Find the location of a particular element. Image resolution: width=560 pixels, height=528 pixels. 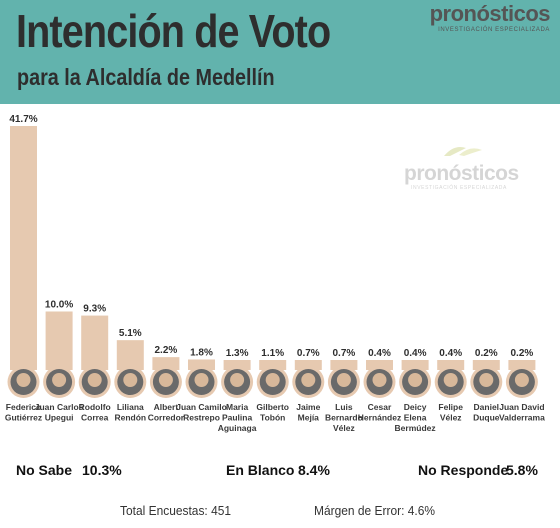

category-label-2-1: Correa is located at coordinates (95, 418).